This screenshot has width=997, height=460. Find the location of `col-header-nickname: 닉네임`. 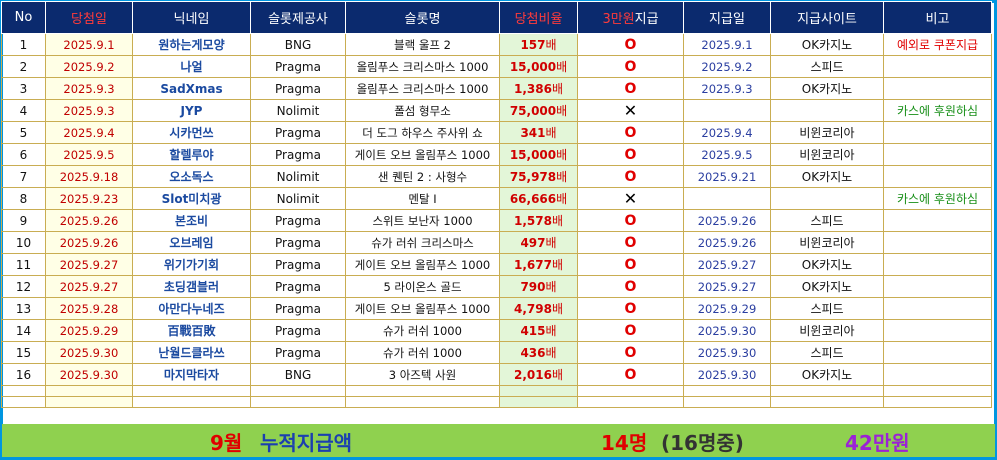

col-header-nickname: 닉네임 is located at coordinates (191, 17).